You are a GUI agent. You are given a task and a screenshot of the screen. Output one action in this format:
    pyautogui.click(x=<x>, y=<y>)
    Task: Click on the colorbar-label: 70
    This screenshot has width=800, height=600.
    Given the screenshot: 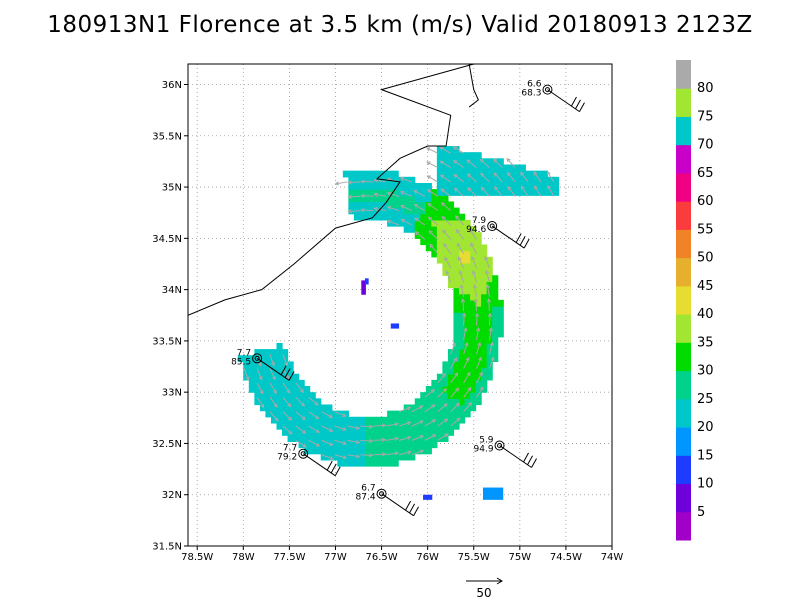 What is the action you would take?
    pyautogui.click(x=705, y=145)
    